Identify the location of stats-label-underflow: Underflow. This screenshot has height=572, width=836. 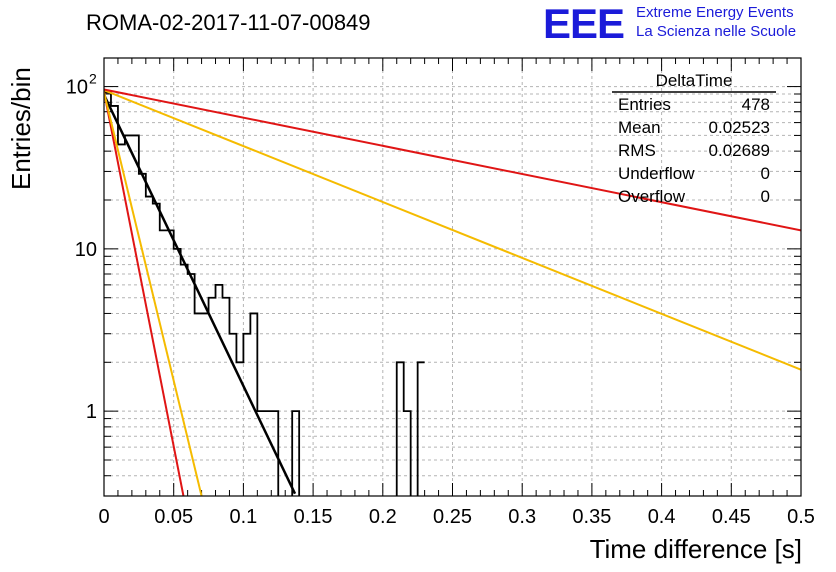
(656, 173).